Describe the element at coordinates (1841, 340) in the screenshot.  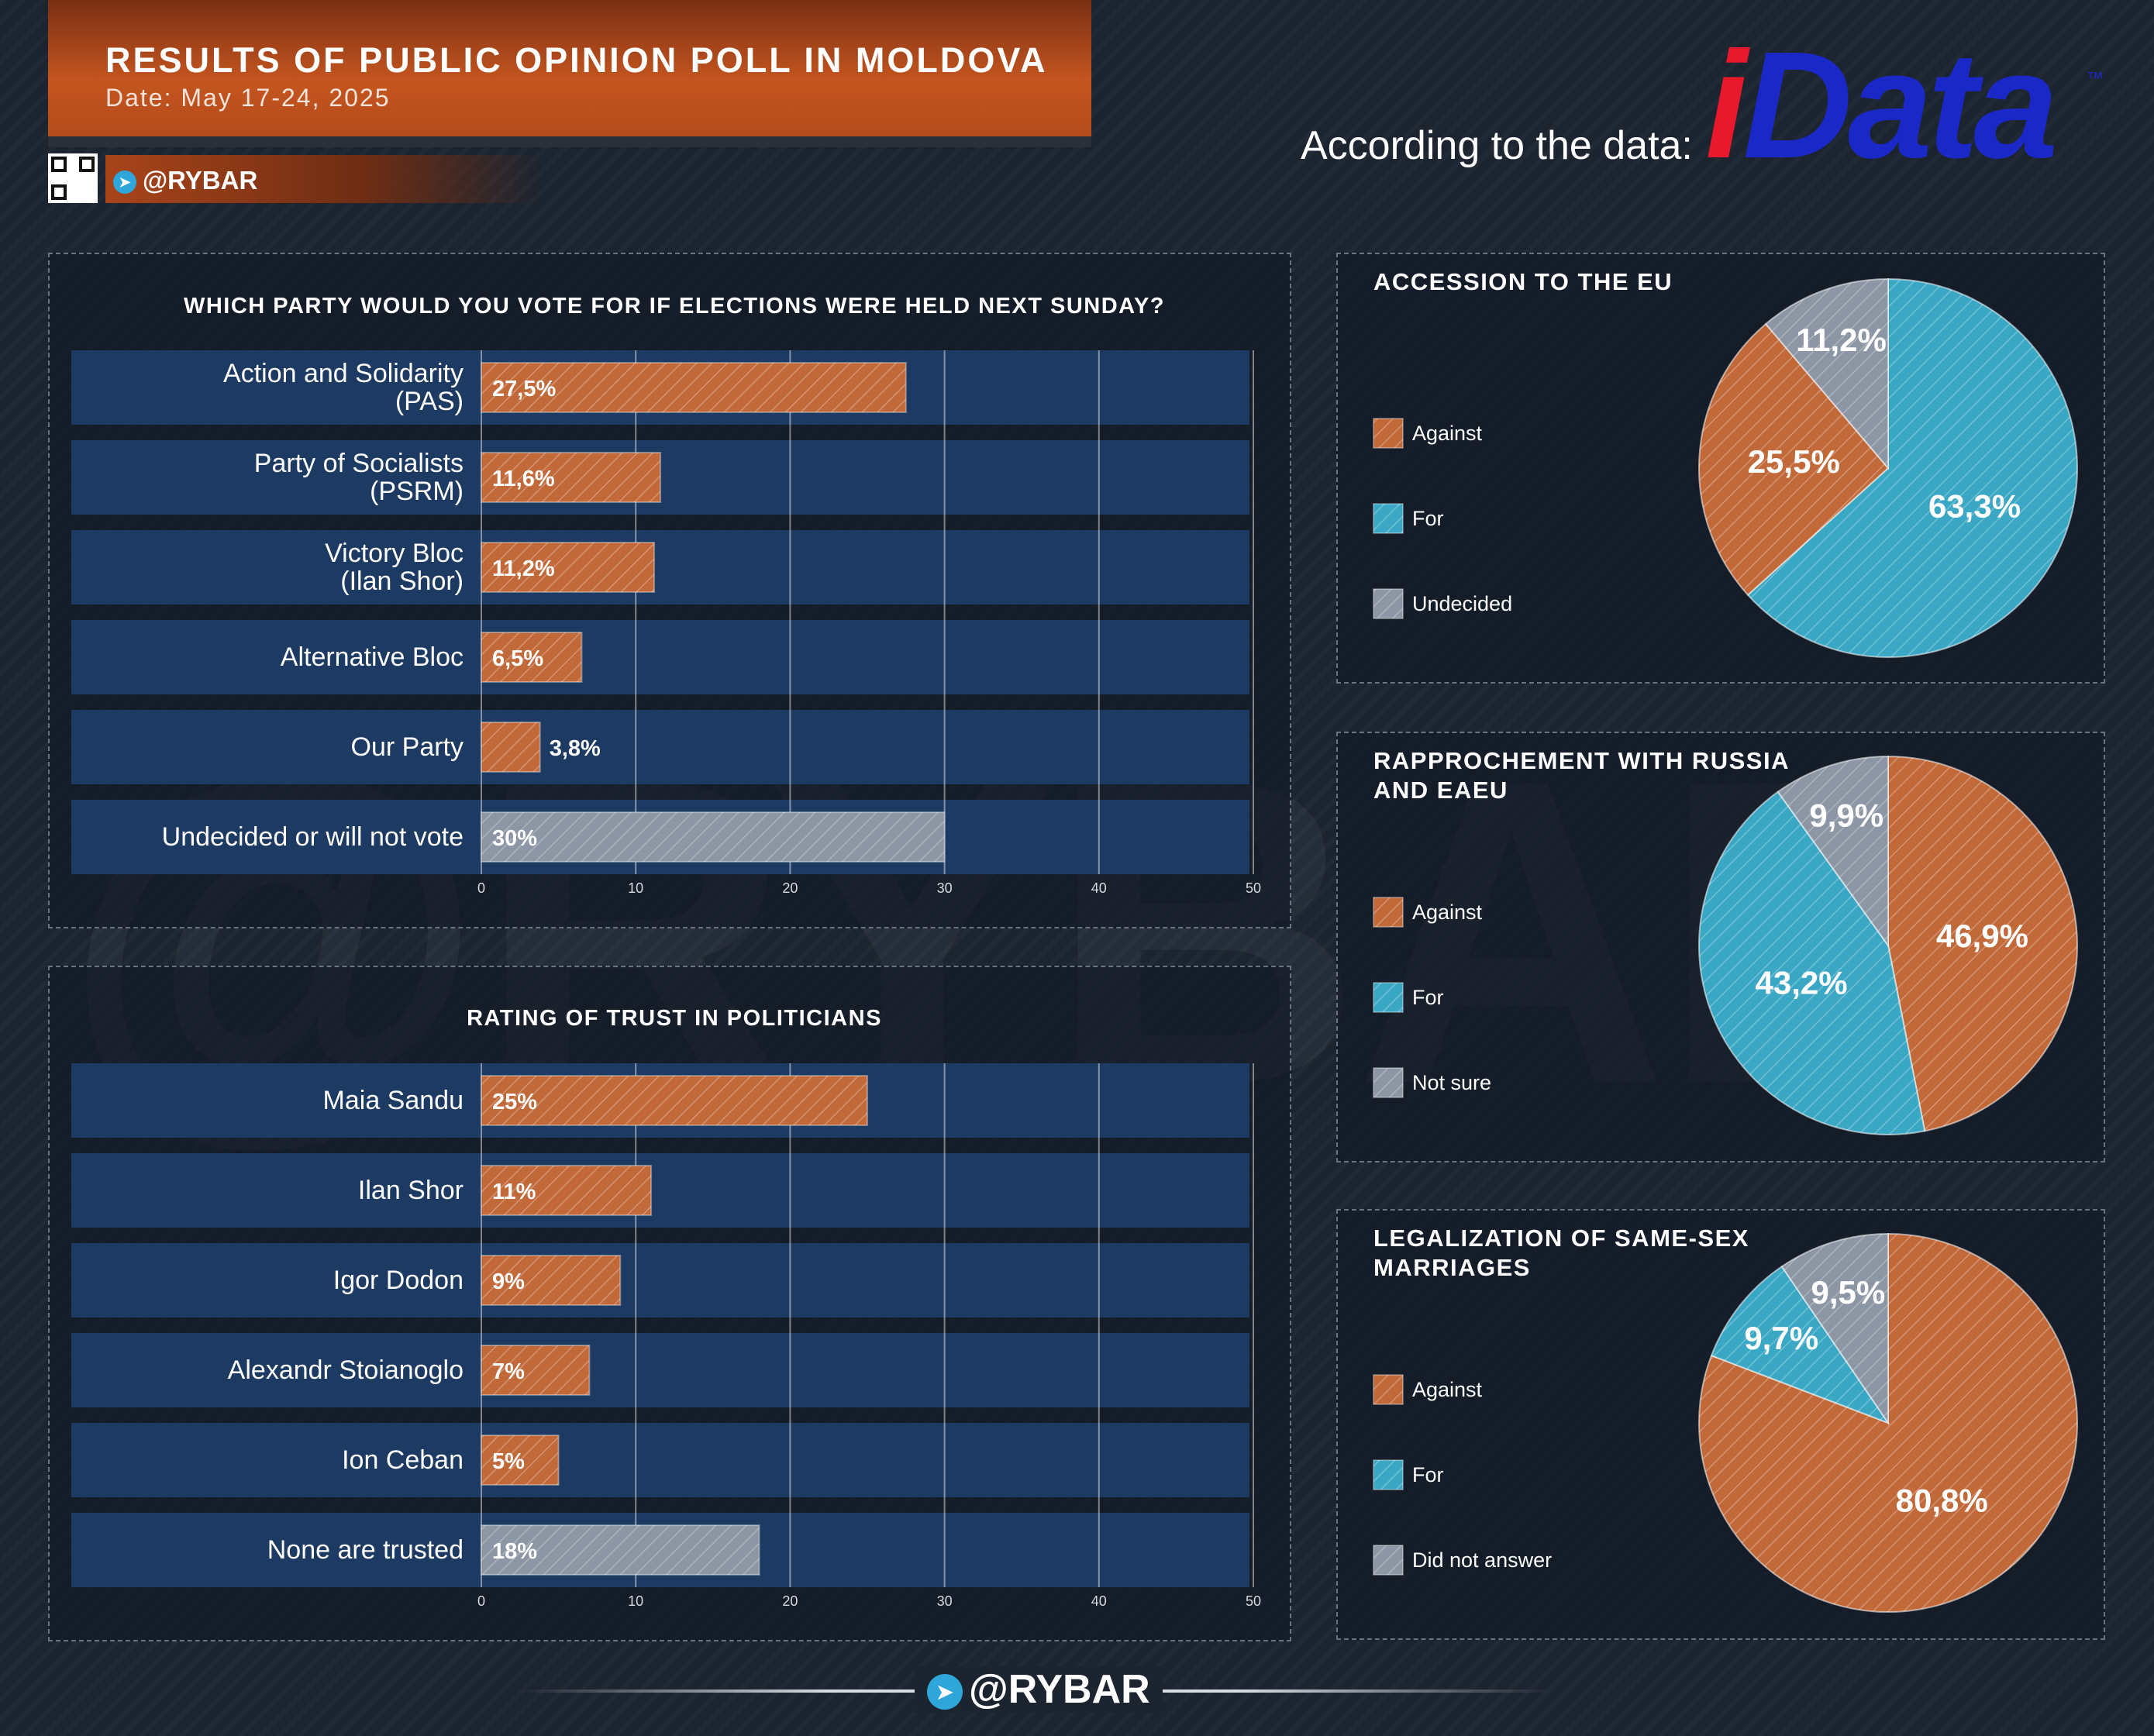
I see `slice-label: 11,2%` at that location.